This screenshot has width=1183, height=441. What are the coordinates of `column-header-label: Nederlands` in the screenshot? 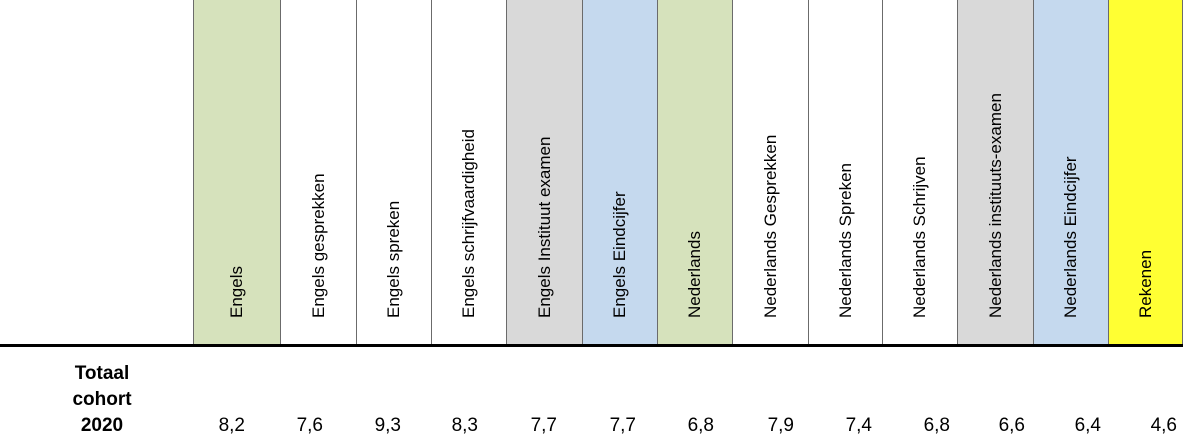 It's located at (694, 274).